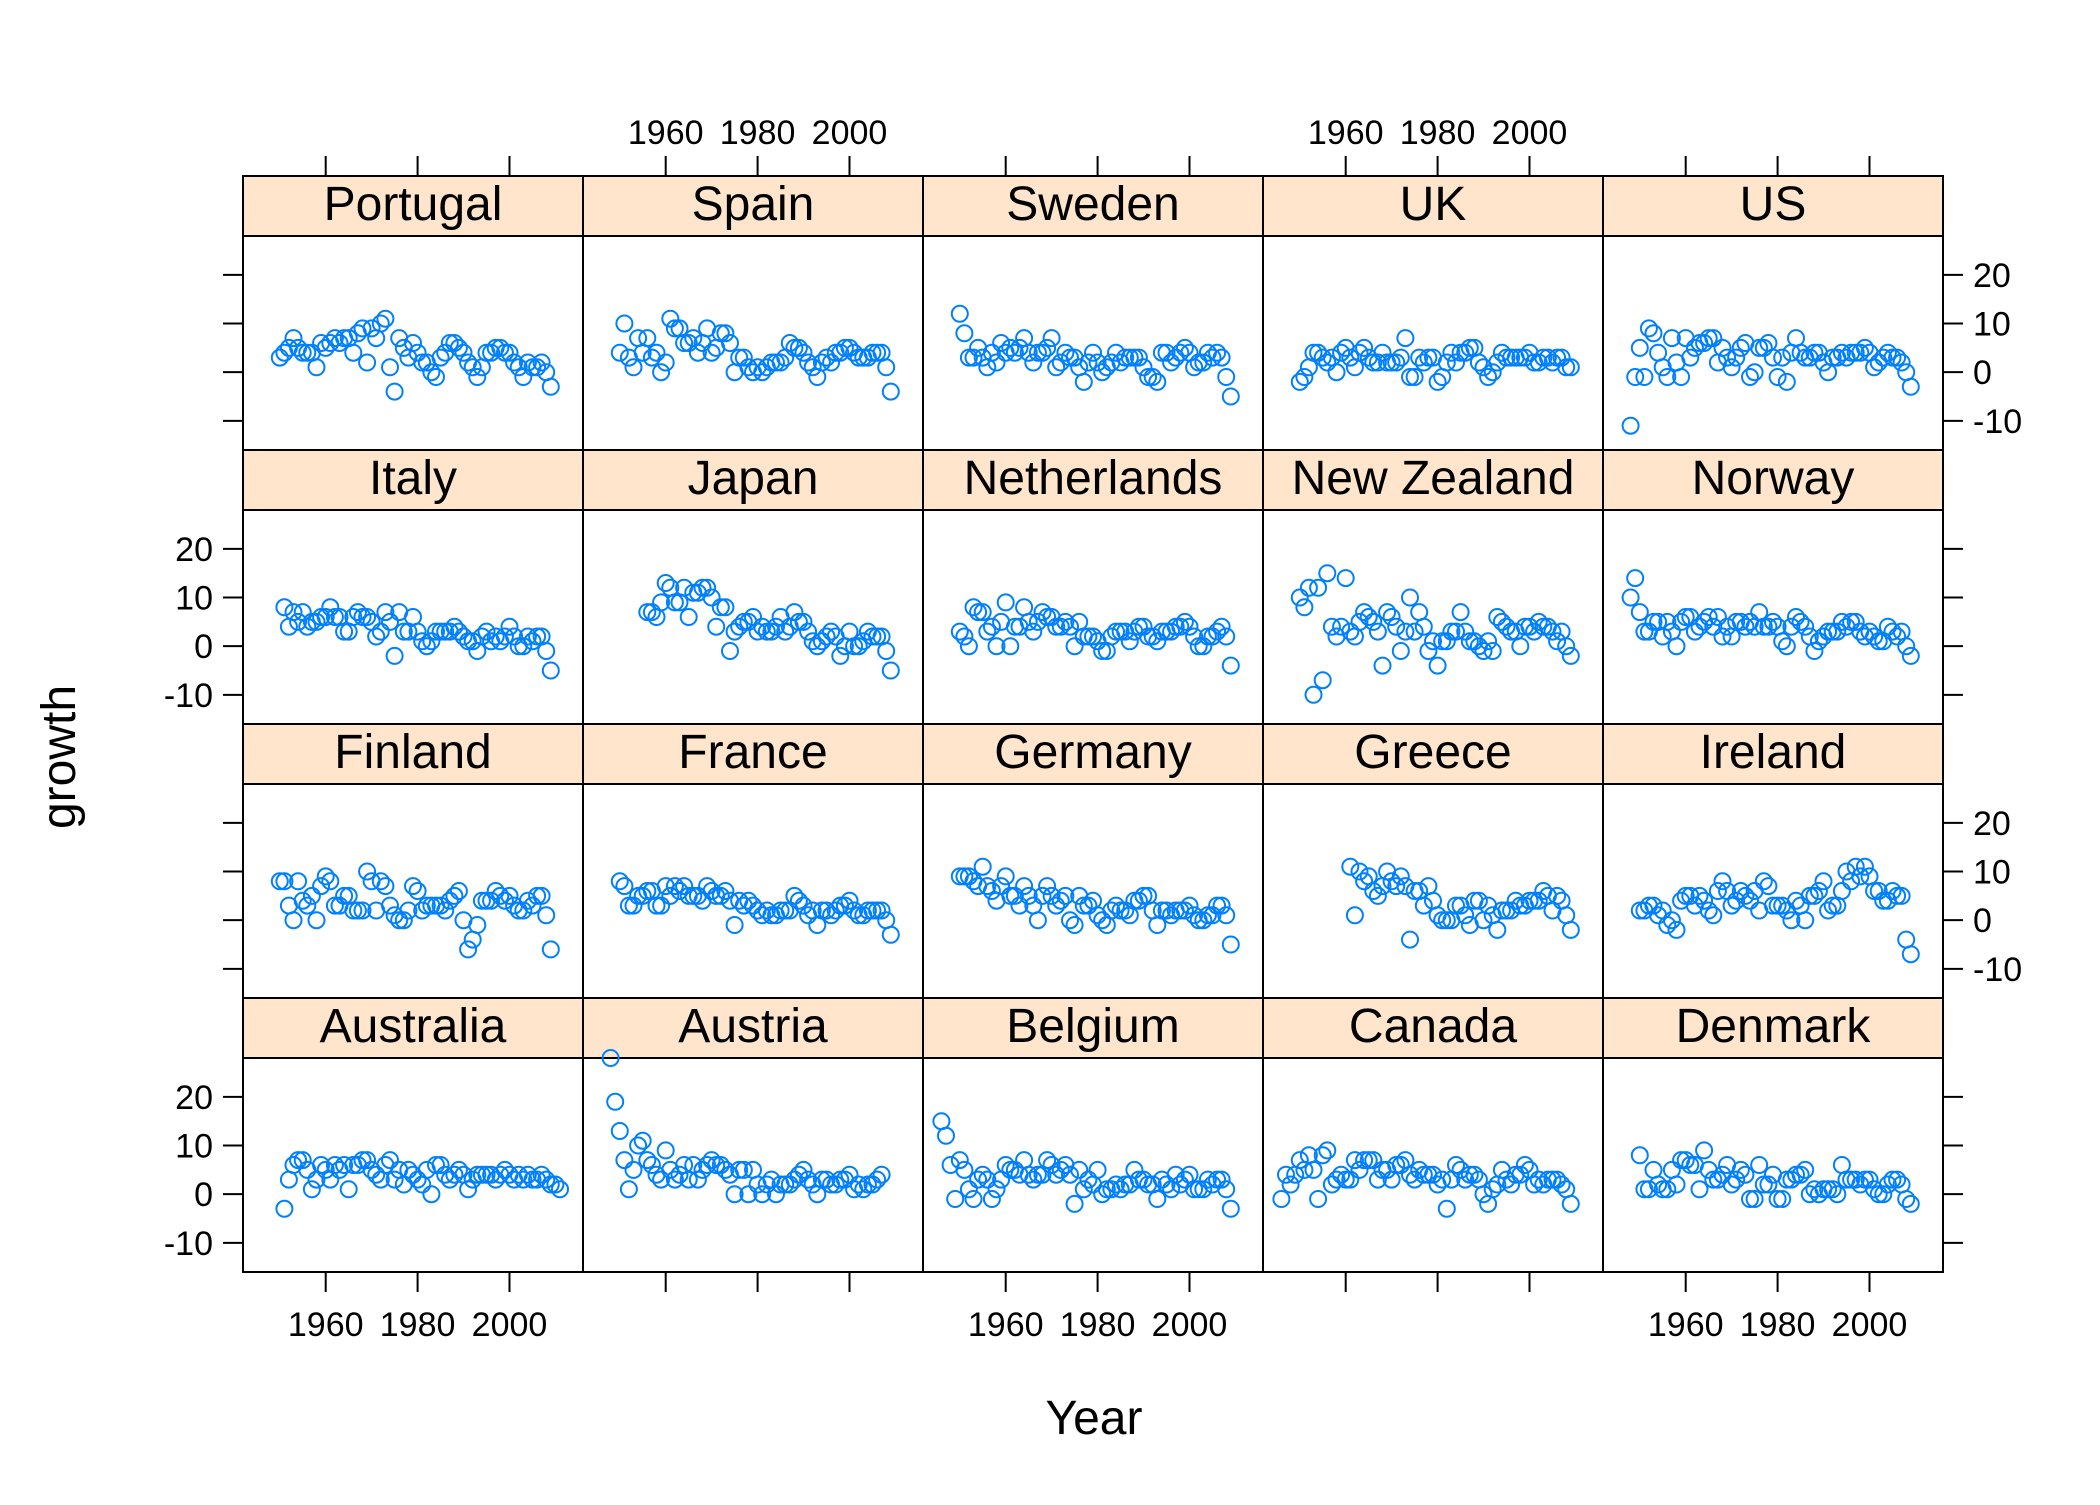 The image size is (2100, 1505). What do you see at coordinates (753, 313) in the screenshot?
I see `panel-spain: Spain` at bounding box center [753, 313].